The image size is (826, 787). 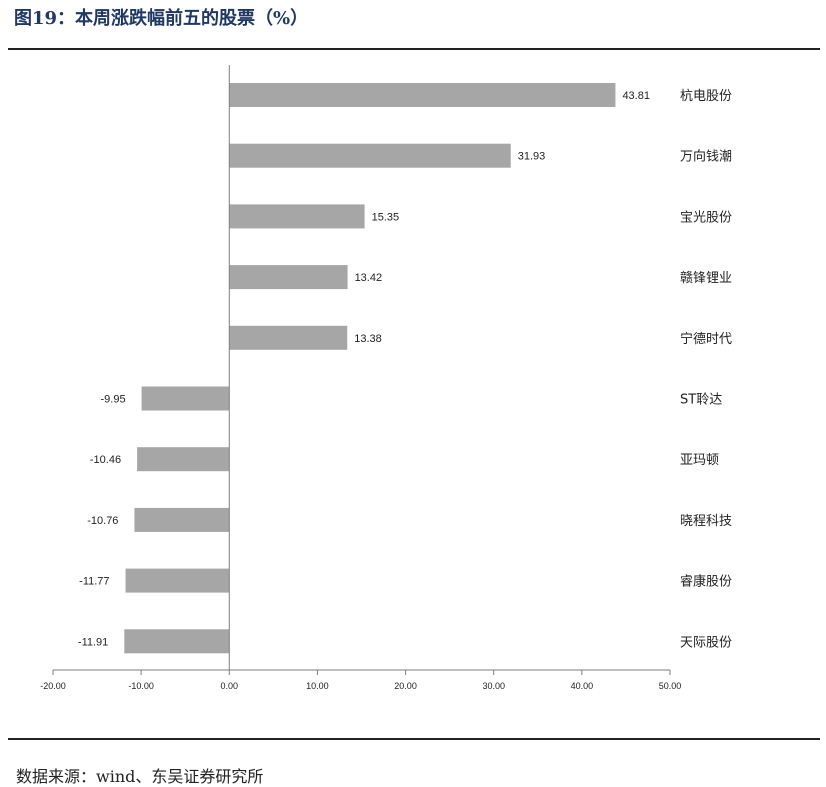 What do you see at coordinates (706, 339) in the screenshot?
I see `category-label: 宁德时代` at bounding box center [706, 339].